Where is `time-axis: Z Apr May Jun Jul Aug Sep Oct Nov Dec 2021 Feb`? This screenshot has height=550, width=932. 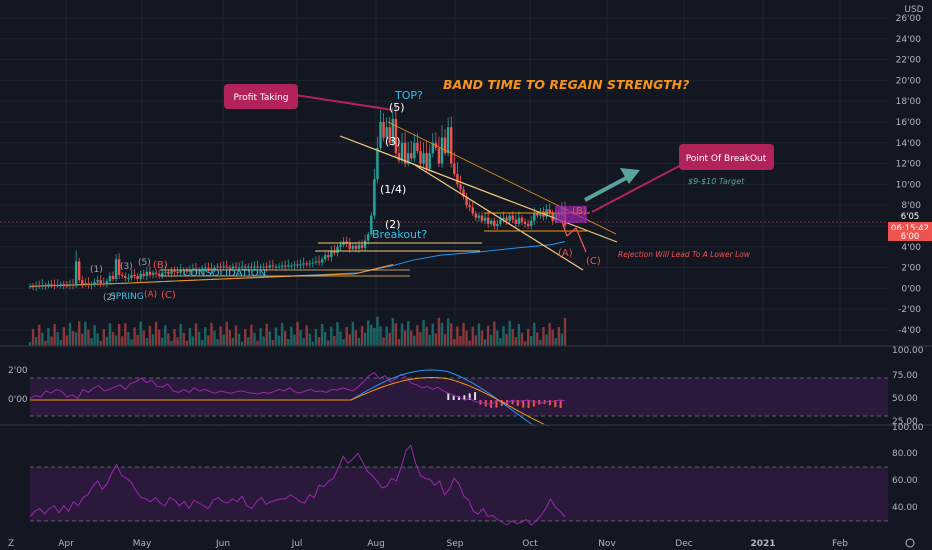
time-axis: Z Apr May Jun Jul Aug Sep Oct Nov Dec 2021 Feb is located at coordinates (466, 543).